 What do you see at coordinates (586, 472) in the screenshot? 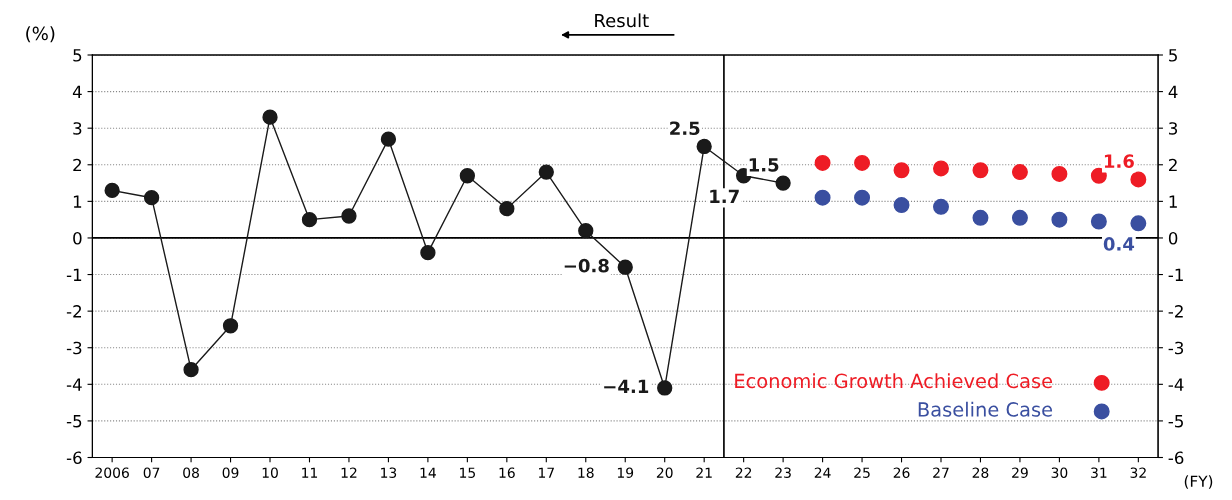
I see `x-tick-label: 18` at bounding box center [586, 472].